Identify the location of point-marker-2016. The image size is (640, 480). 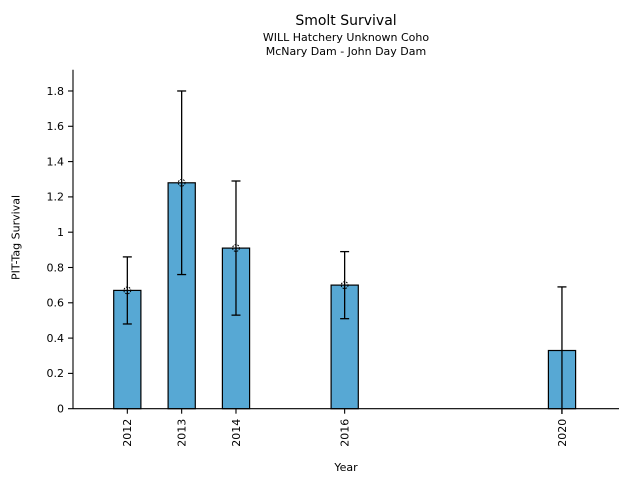
(344, 285).